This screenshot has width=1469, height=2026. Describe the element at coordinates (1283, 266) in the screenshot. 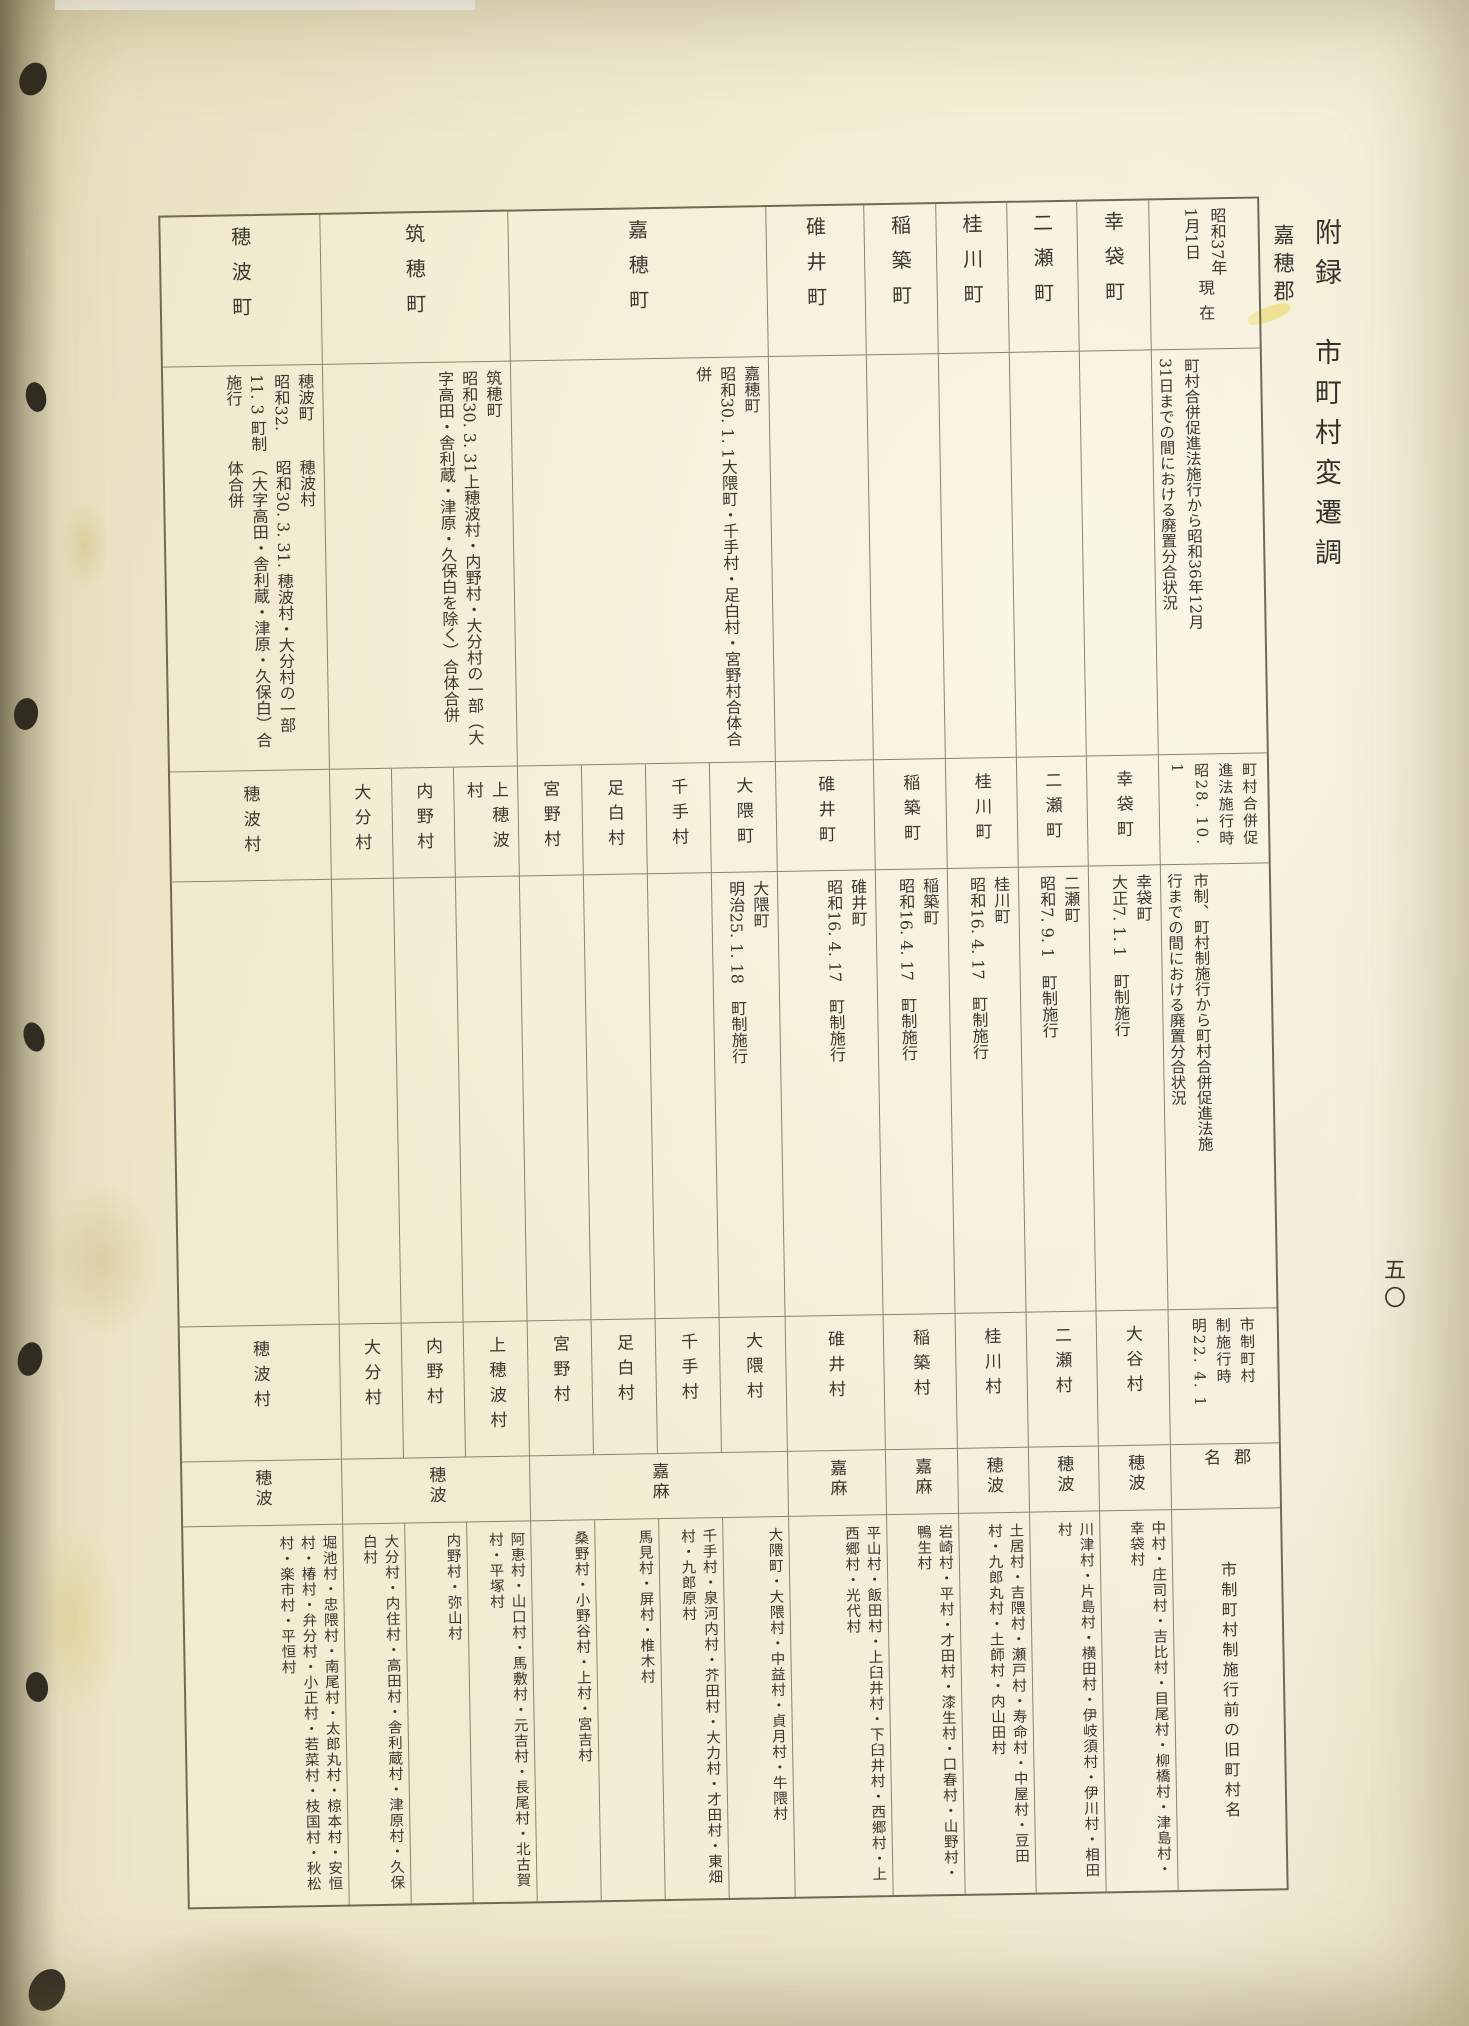

I see `district-label: 嘉穂郡` at that location.